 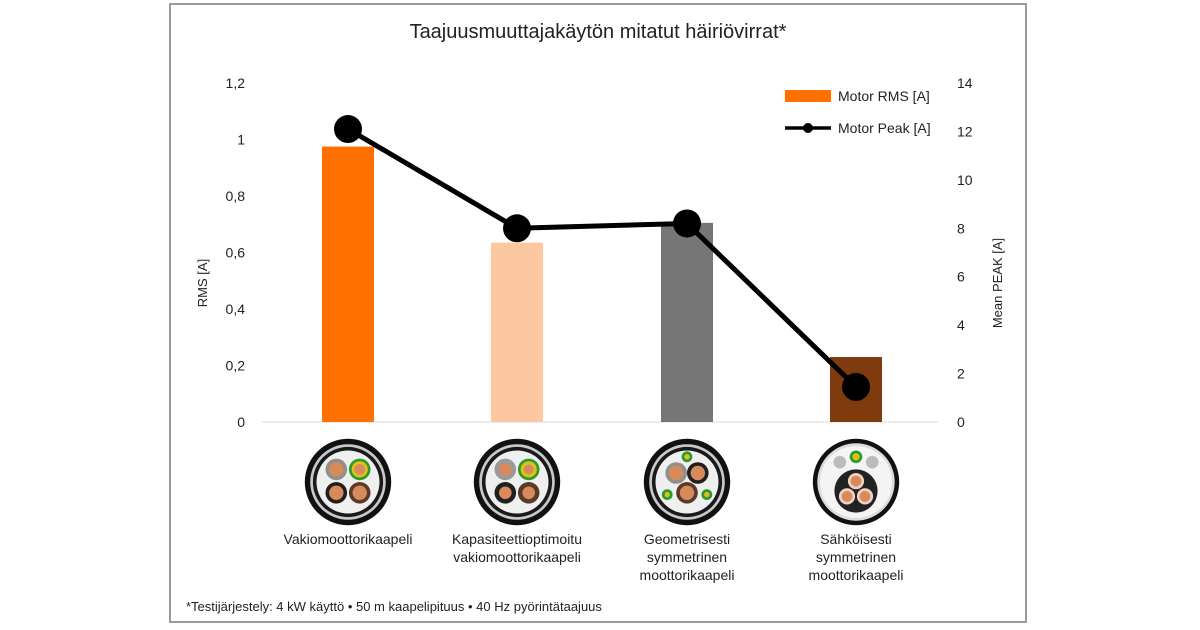 I want to click on category-label-line: Vakiomoottorikaapeli, so click(x=348, y=539).